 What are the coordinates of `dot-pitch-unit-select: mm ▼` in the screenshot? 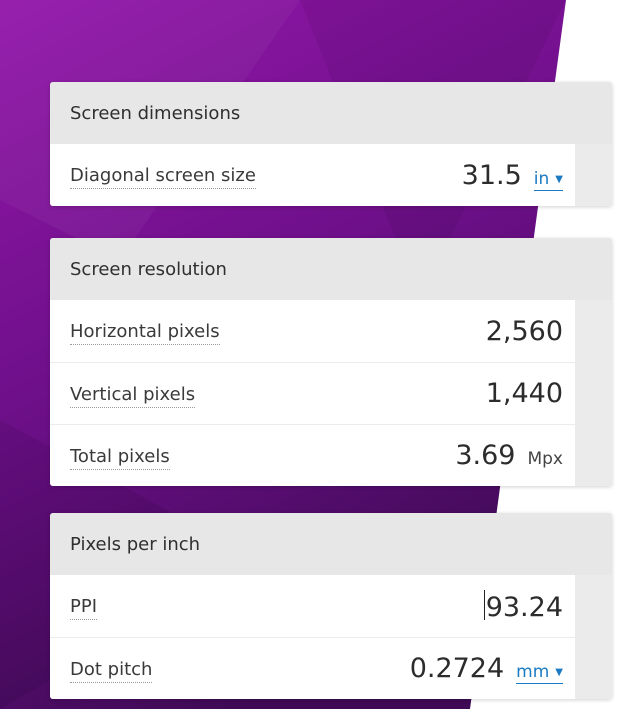 It's located at (539, 673).